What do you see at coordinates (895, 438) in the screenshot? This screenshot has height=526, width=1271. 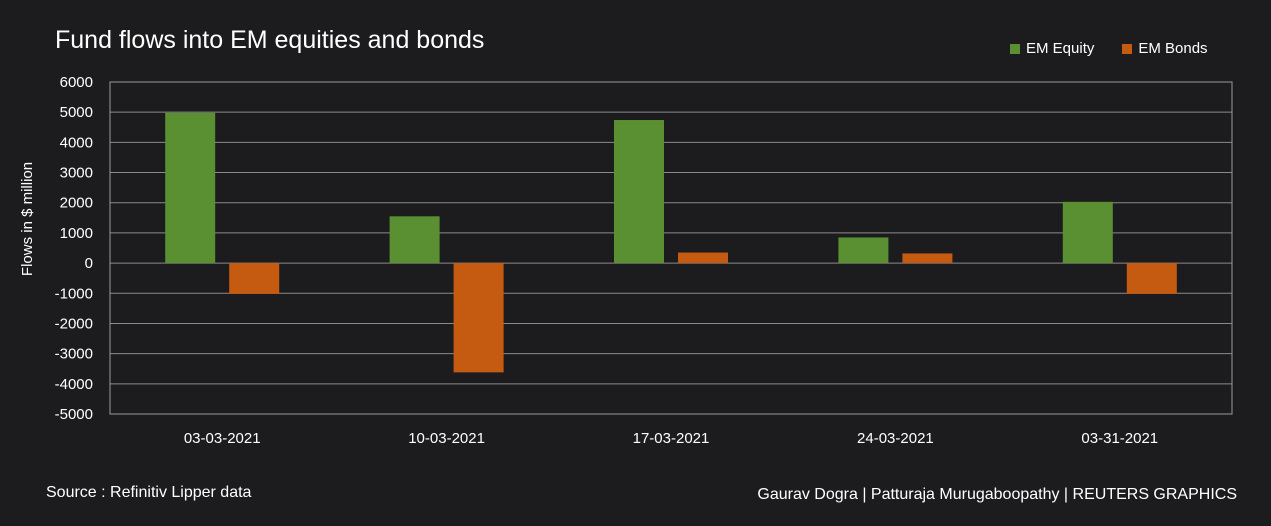 I see `x-tick-label: 24-03-2021` at bounding box center [895, 438].